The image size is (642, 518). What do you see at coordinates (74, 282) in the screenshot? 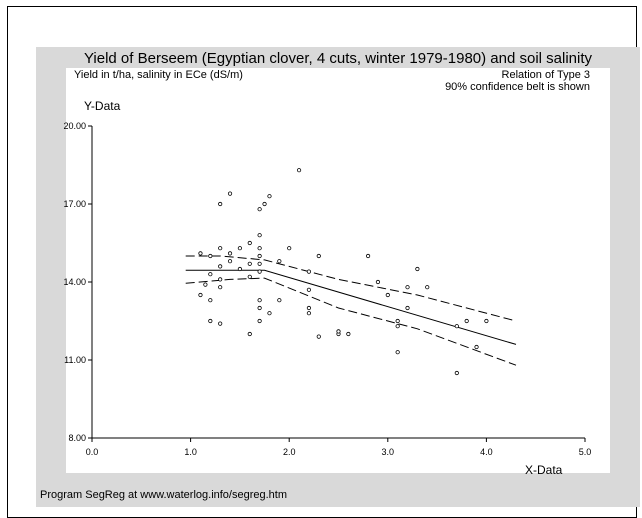
I see `y-tick-label: 14.00` at bounding box center [74, 282].